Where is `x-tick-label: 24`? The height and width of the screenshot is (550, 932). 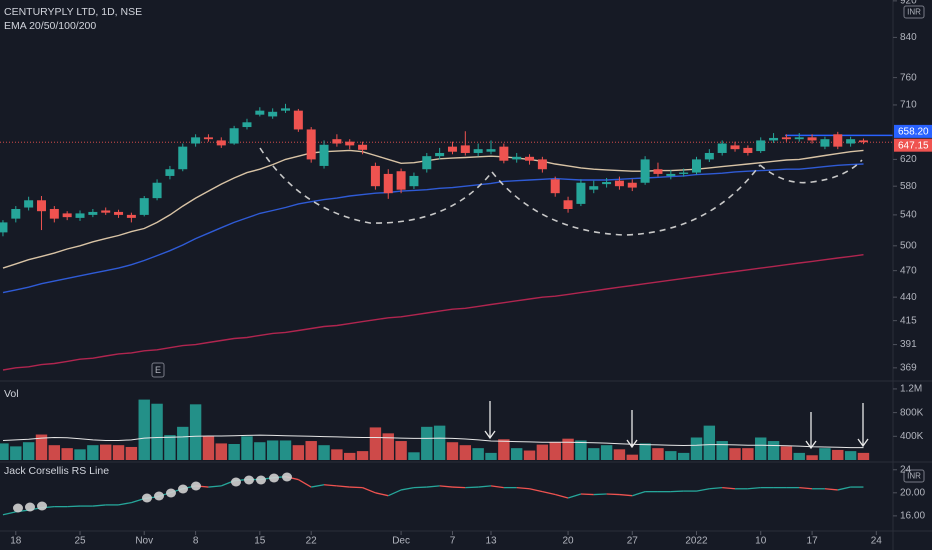 x-tick-label: 24 is located at coordinates (877, 541).